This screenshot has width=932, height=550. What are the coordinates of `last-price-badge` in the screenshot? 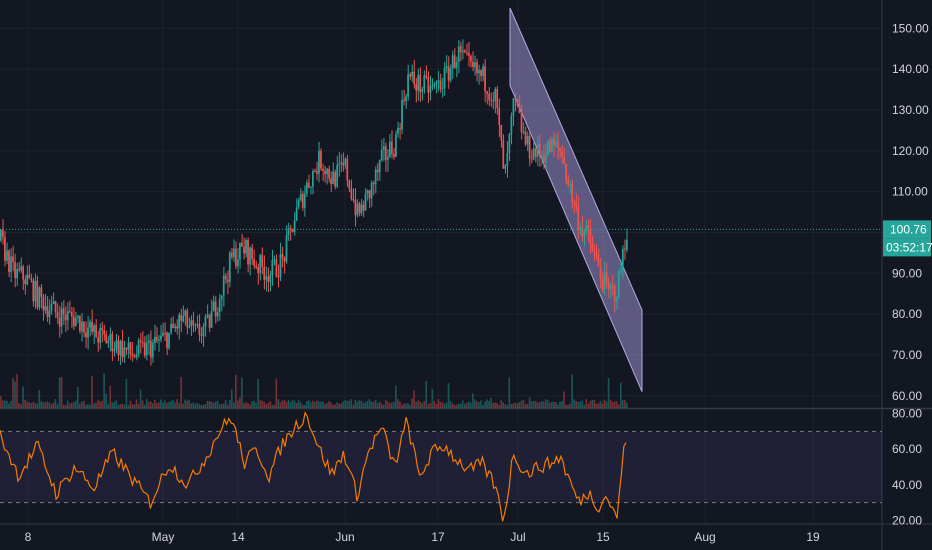 It's located at (907, 229).